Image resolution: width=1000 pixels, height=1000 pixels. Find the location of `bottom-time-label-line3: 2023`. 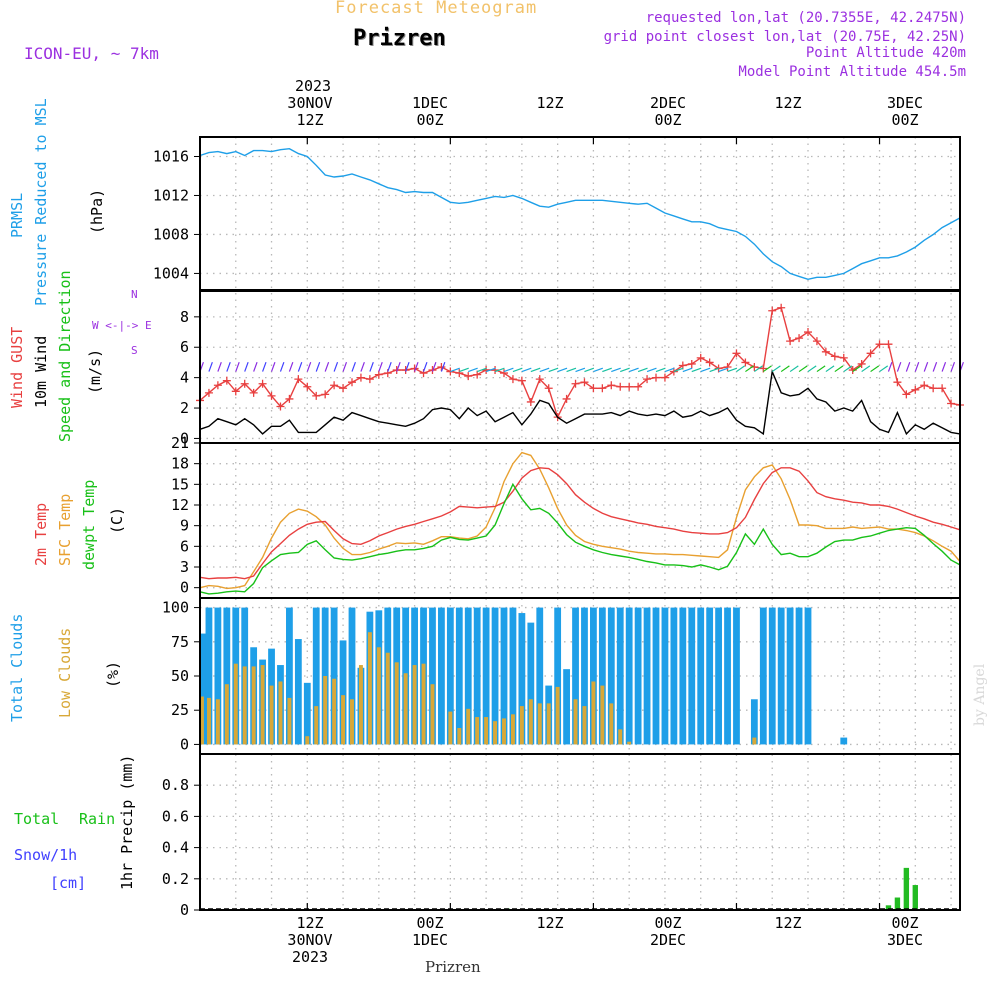

bottom-time-label-line3: 2023 is located at coordinates (310, 957).